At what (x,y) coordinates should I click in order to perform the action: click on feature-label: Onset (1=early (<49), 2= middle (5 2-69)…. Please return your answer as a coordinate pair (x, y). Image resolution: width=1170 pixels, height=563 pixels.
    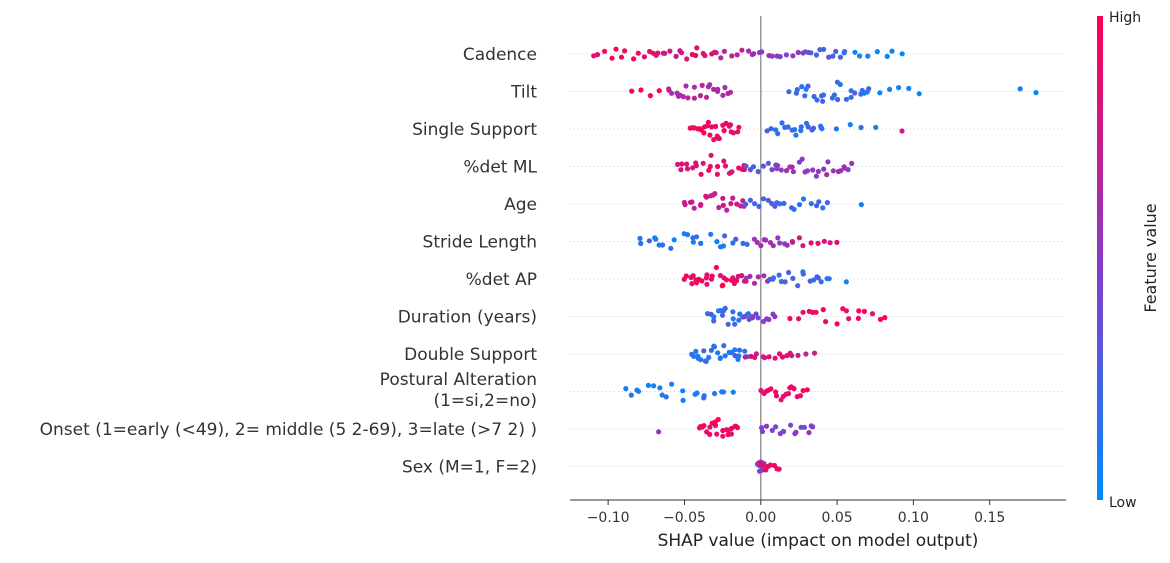
    Looking at the image, I should click on (288, 430).